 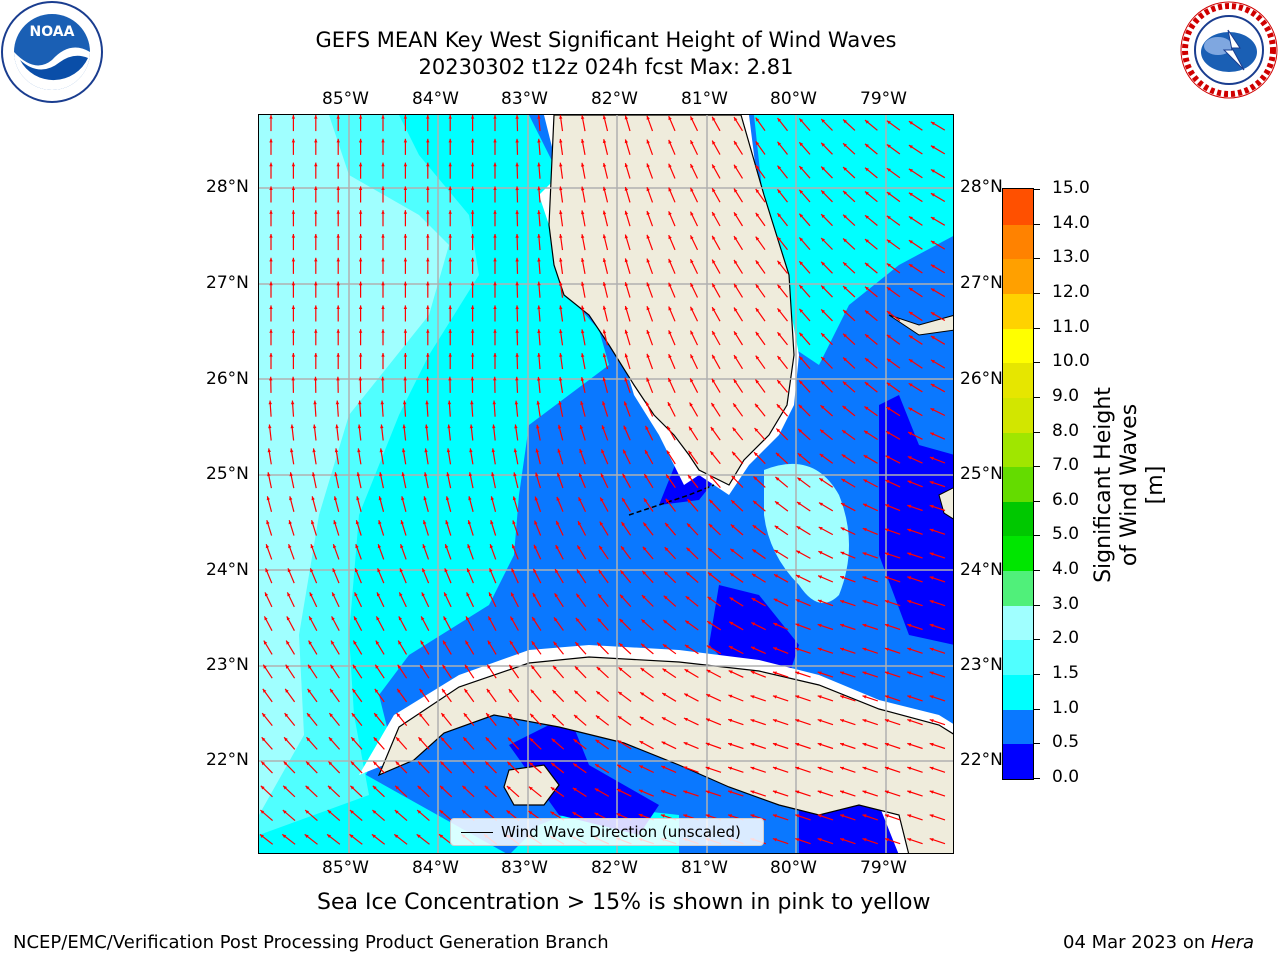 I want to click on lon-label-top: 85°W, so click(x=345, y=99).